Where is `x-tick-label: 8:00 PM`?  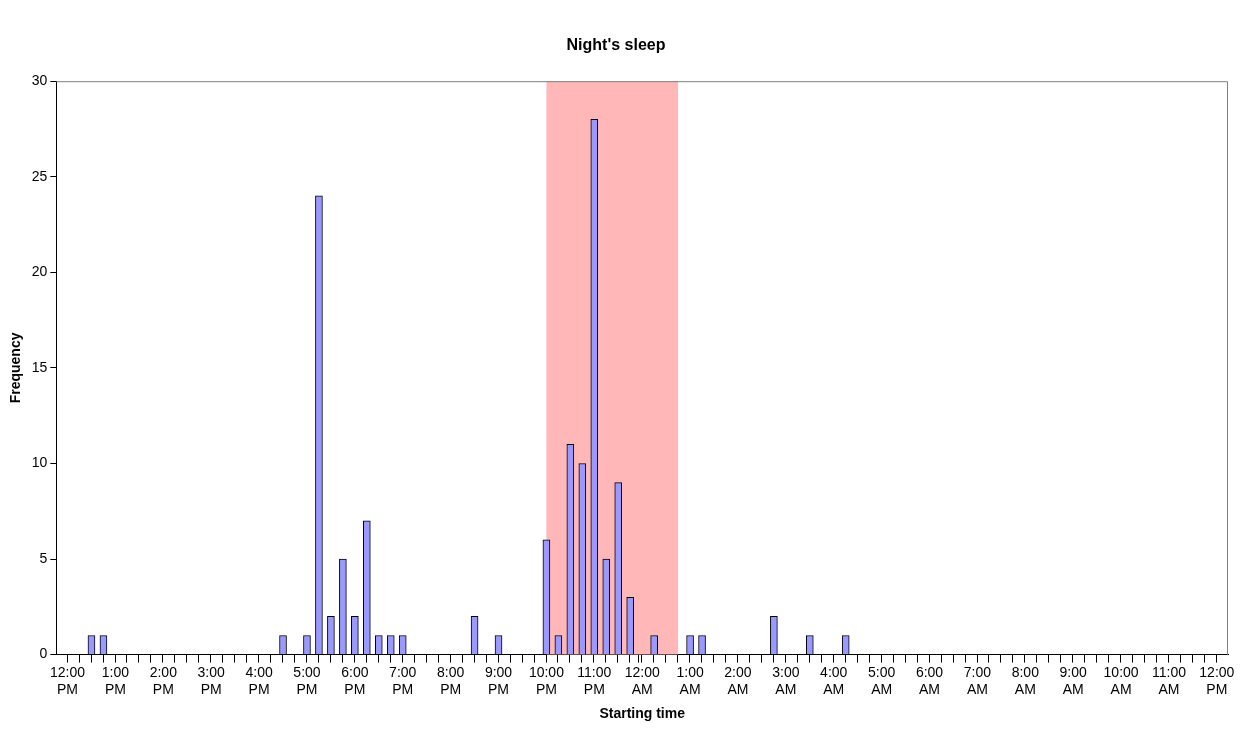 x-tick-label: 8:00 PM is located at coordinates (451, 680).